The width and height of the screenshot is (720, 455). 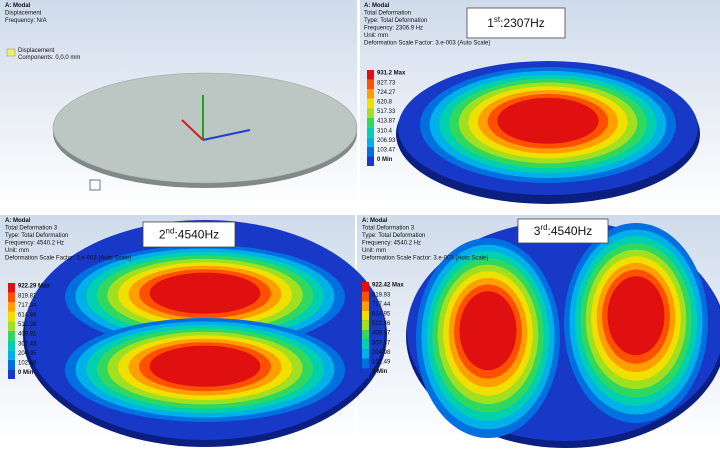 What do you see at coordinates (381, 315) in the screenshot?
I see `scale-label: 614.95` at bounding box center [381, 315].